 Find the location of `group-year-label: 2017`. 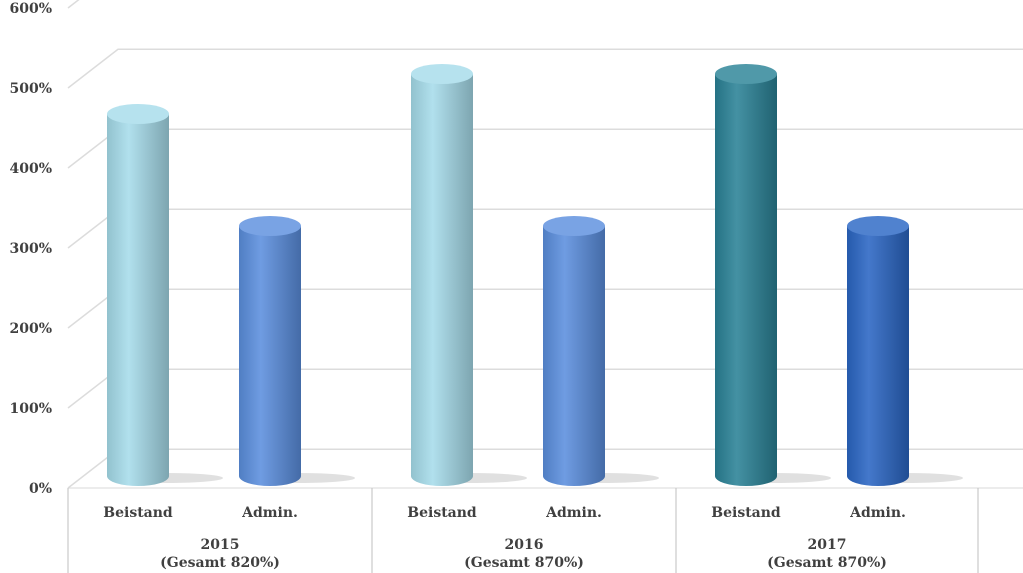

group-year-label: 2017 is located at coordinates (827, 545).